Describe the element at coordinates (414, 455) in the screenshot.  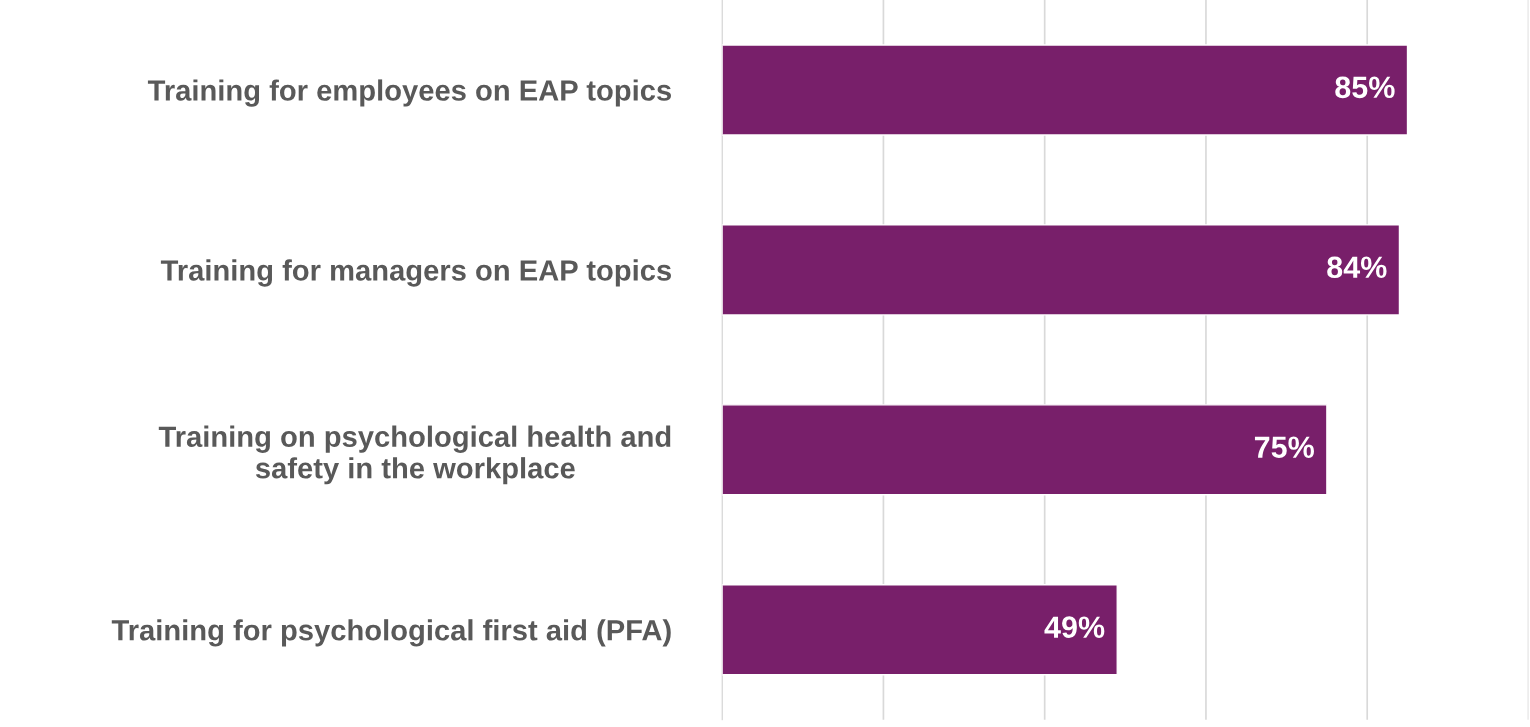
I see `y-tick-label: Training on psychological health and safety in the workplace` at that location.